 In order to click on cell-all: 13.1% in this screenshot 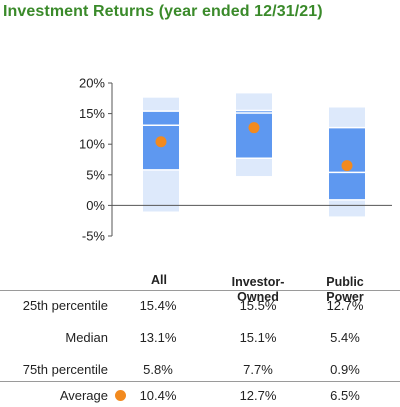, I will do `click(158, 337)`.